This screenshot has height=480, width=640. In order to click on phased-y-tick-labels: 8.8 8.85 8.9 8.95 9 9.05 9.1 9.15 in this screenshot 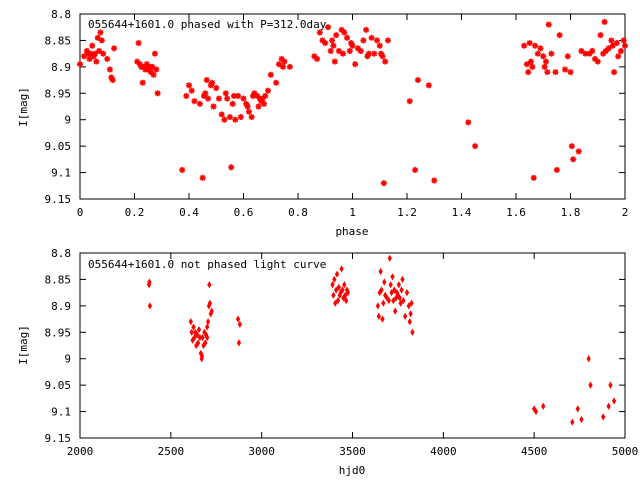, I will do `click(58, 107)`.